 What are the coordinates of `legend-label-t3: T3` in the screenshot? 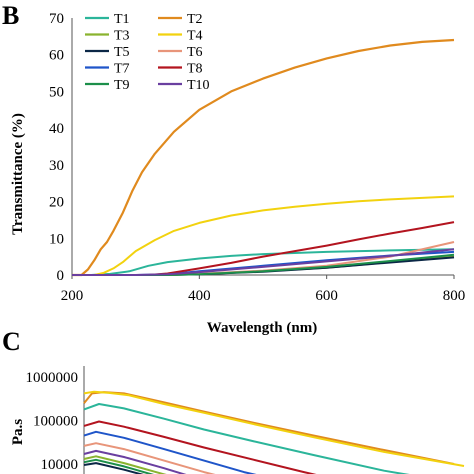 It's located at (122, 36).